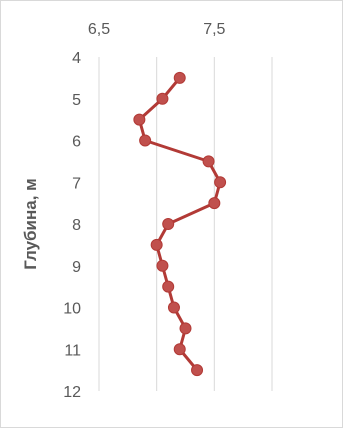  I want to click on y-tick-label: 12, so click(72, 392).